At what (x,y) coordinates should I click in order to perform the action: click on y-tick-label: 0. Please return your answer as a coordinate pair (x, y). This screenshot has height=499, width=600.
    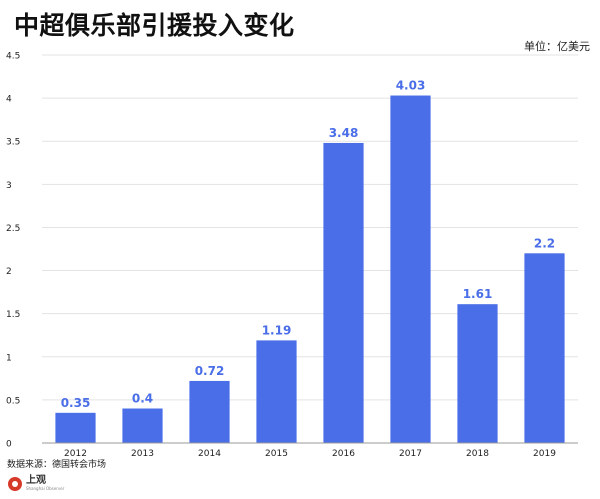
    Looking at the image, I should click on (9, 445).